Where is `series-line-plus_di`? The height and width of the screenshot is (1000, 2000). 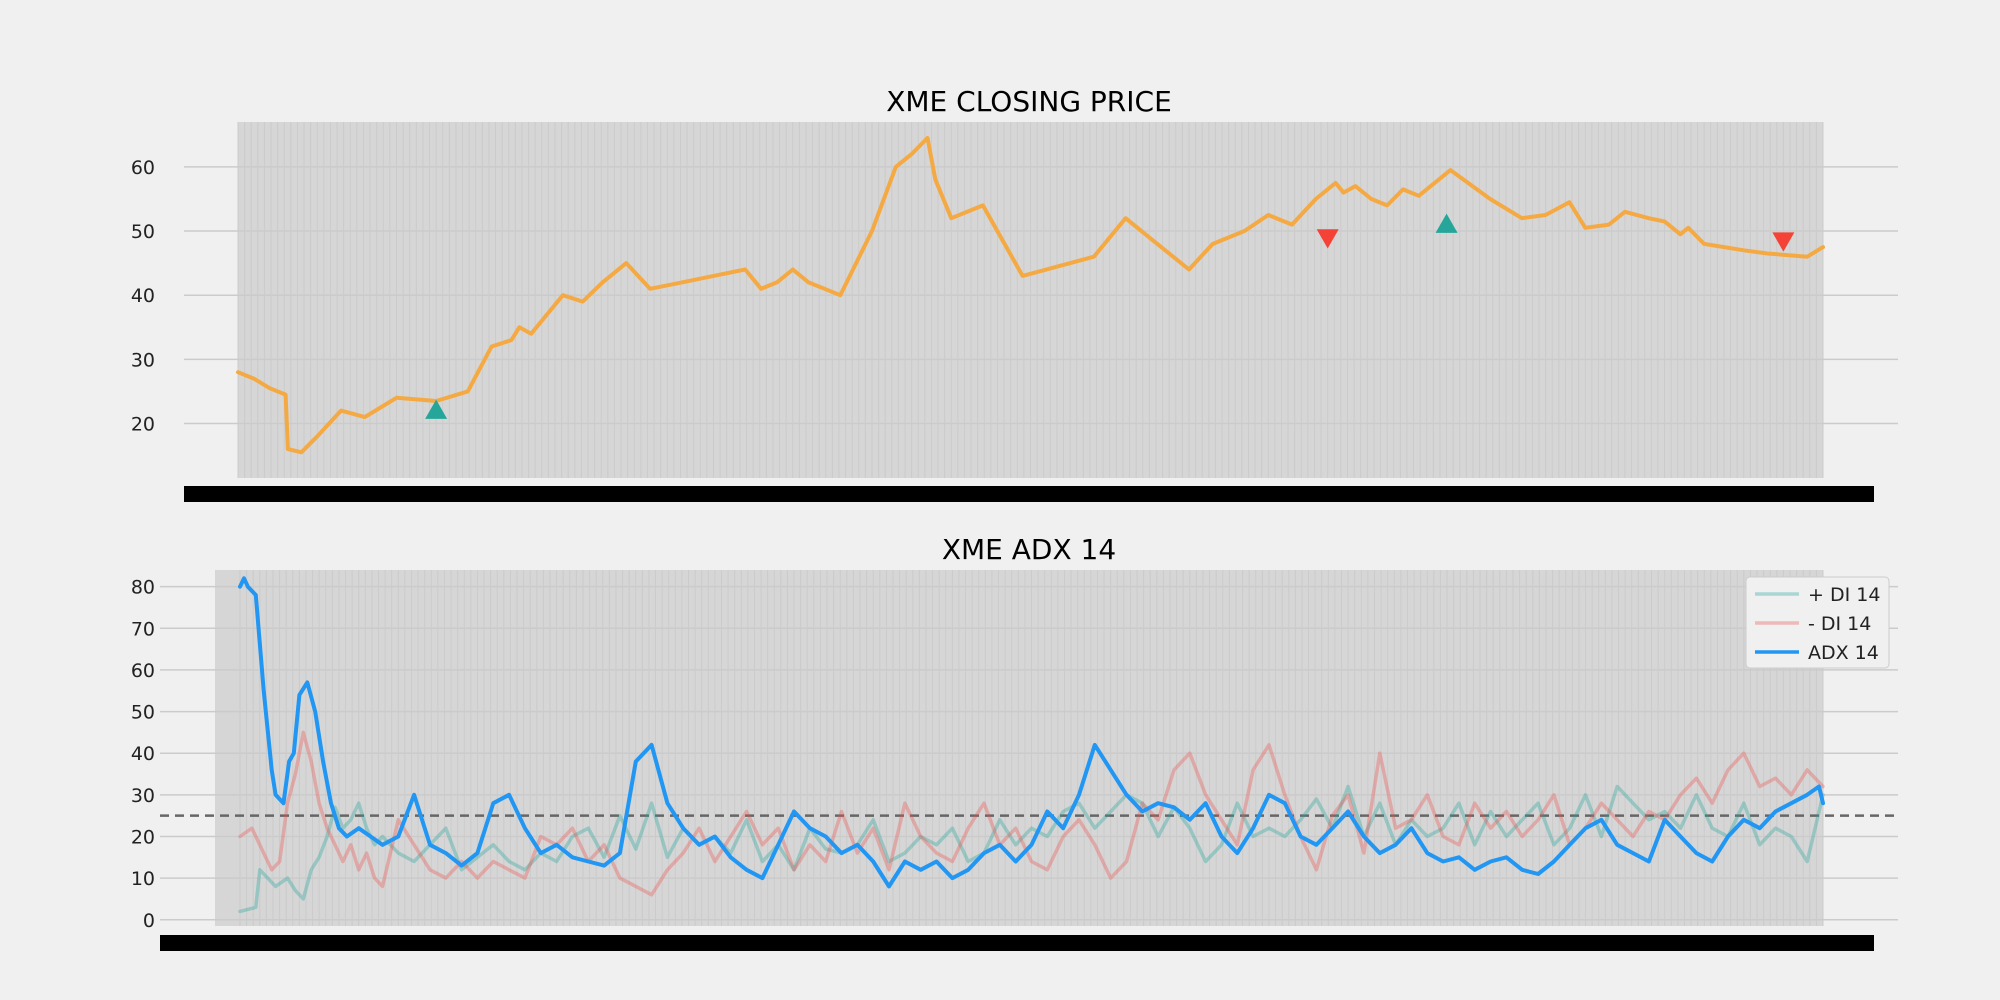
series-line-plus_di is located at coordinates (1031, 849).